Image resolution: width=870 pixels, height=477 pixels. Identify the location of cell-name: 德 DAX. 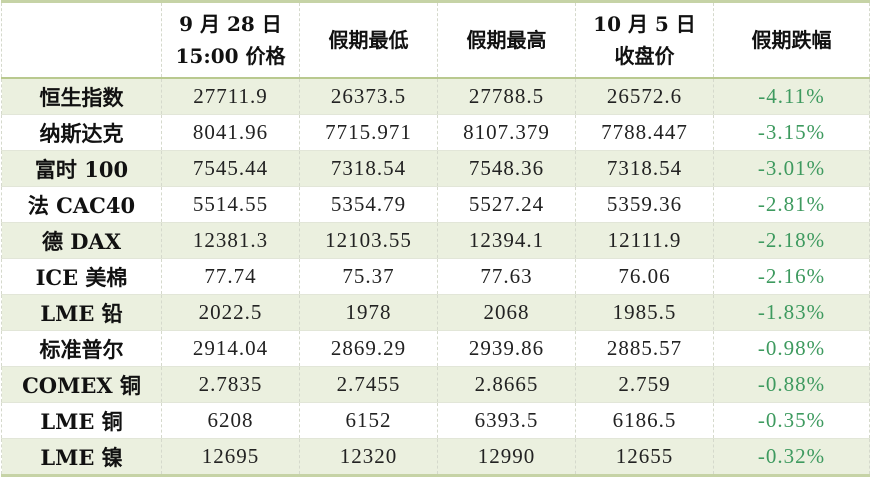
(81, 240).